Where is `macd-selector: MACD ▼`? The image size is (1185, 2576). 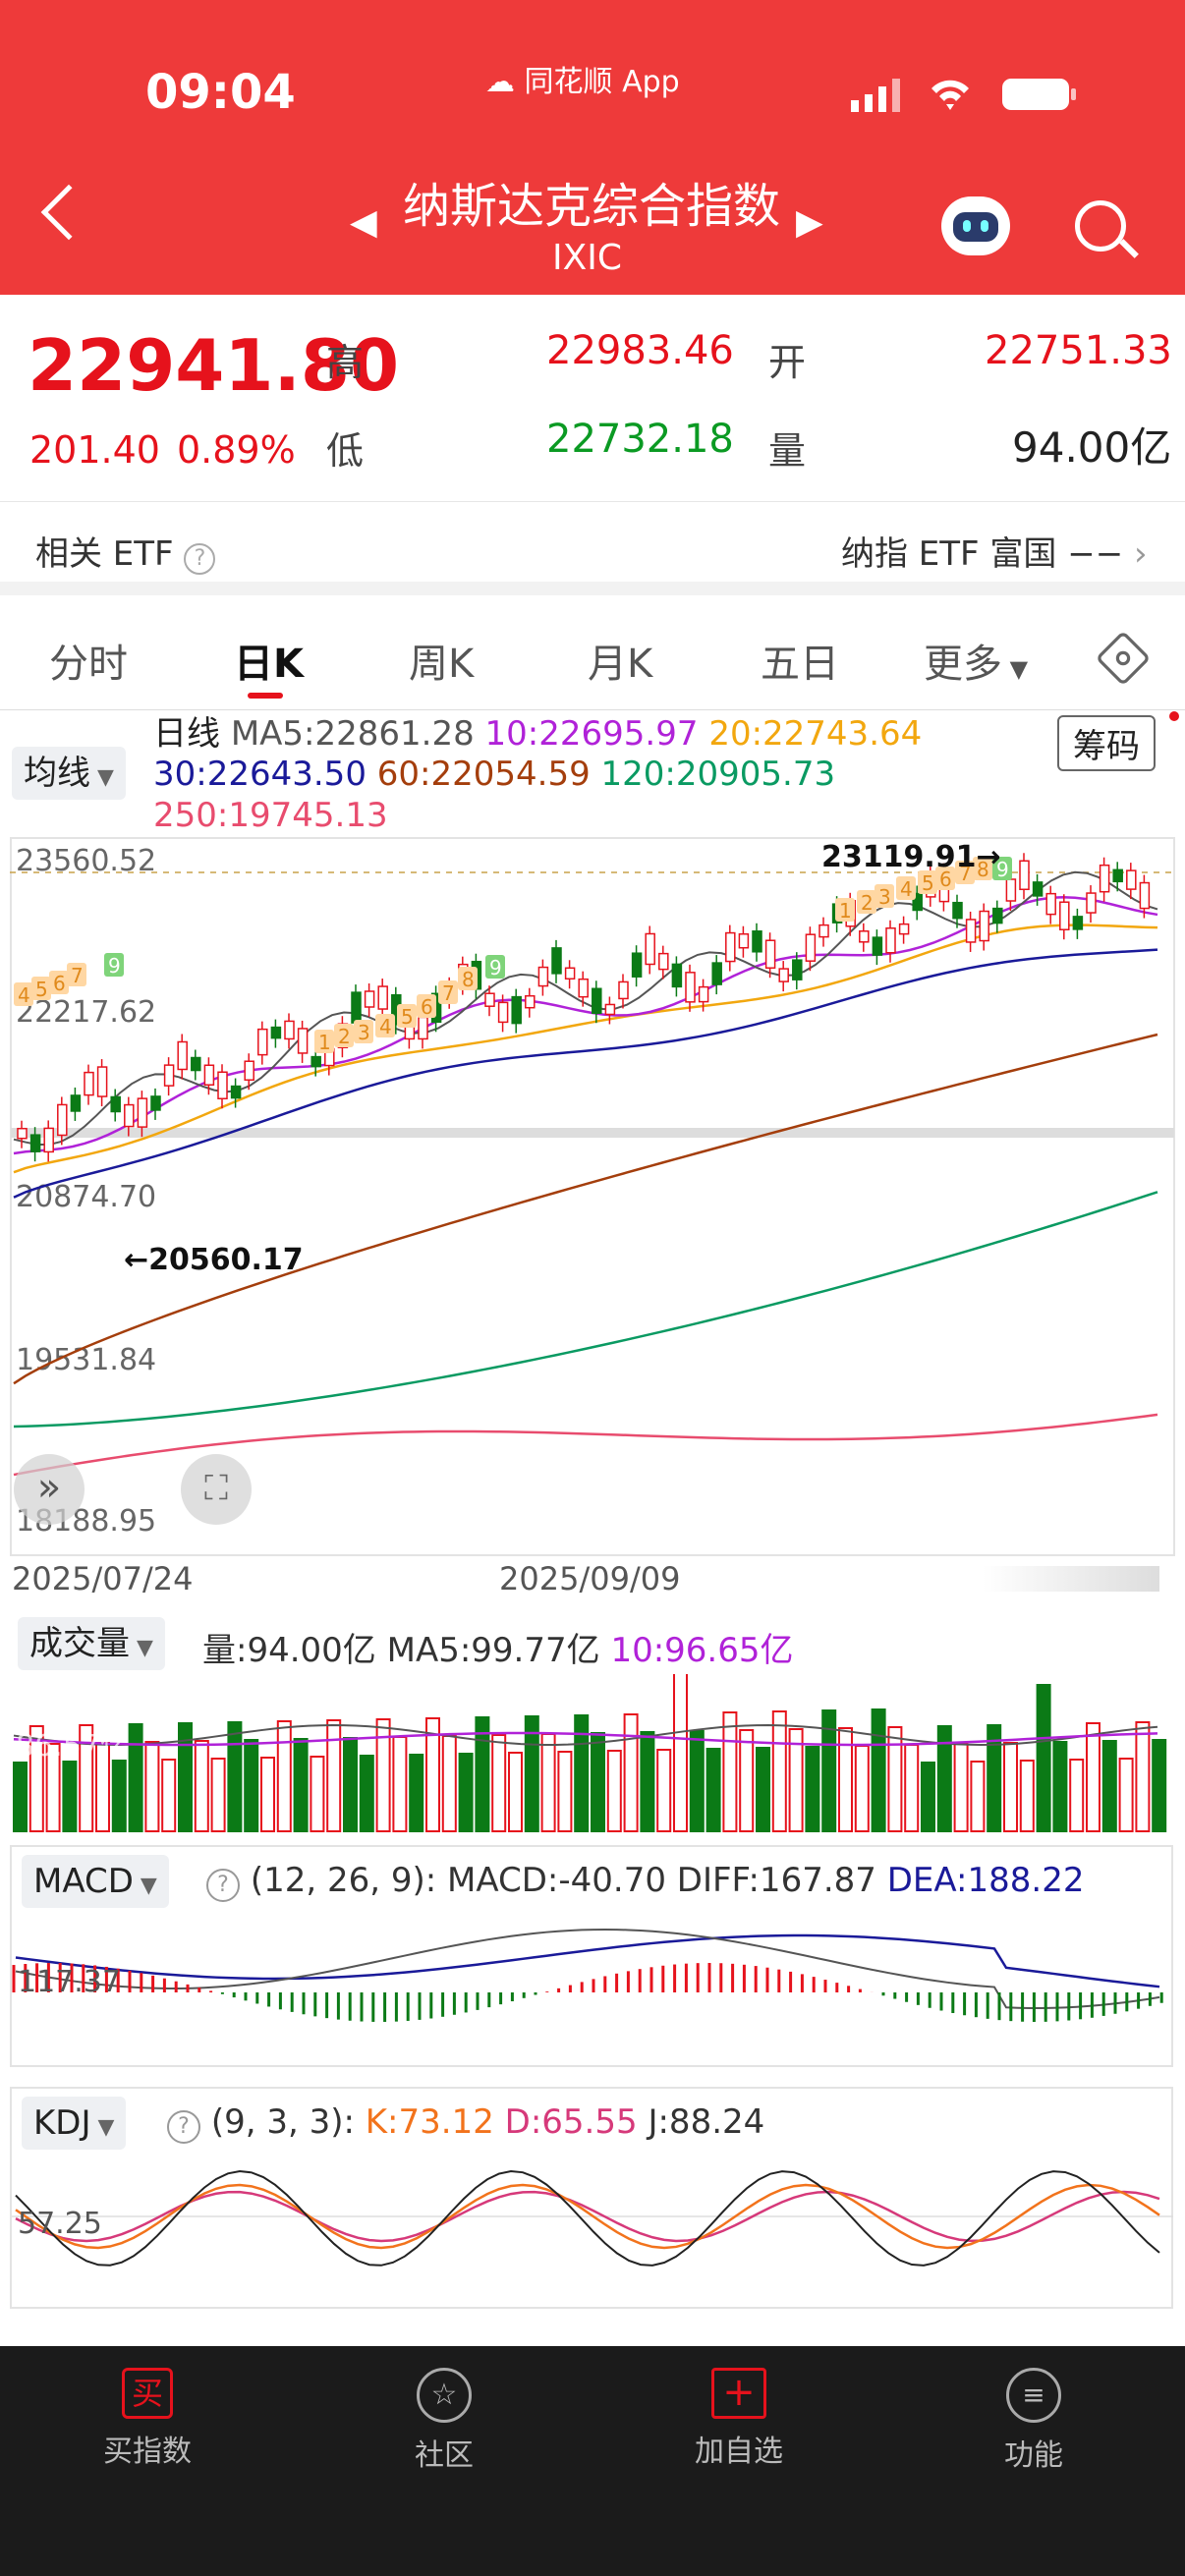 macd-selector: MACD ▼ is located at coordinates (96, 1881).